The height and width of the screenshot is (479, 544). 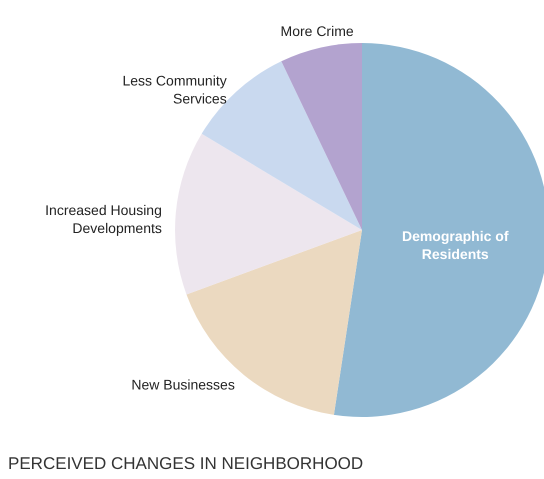 What do you see at coordinates (455, 245) in the screenshot?
I see `slice-label: Demographic of Residents` at bounding box center [455, 245].